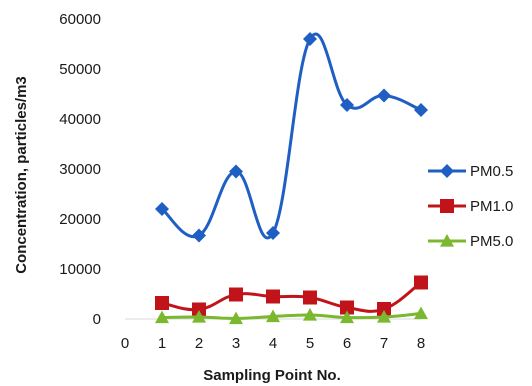 This screenshot has width=532, height=386. Describe the element at coordinates (80, 269) in the screenshot. I see `y-tick-label: 10000` at that location.